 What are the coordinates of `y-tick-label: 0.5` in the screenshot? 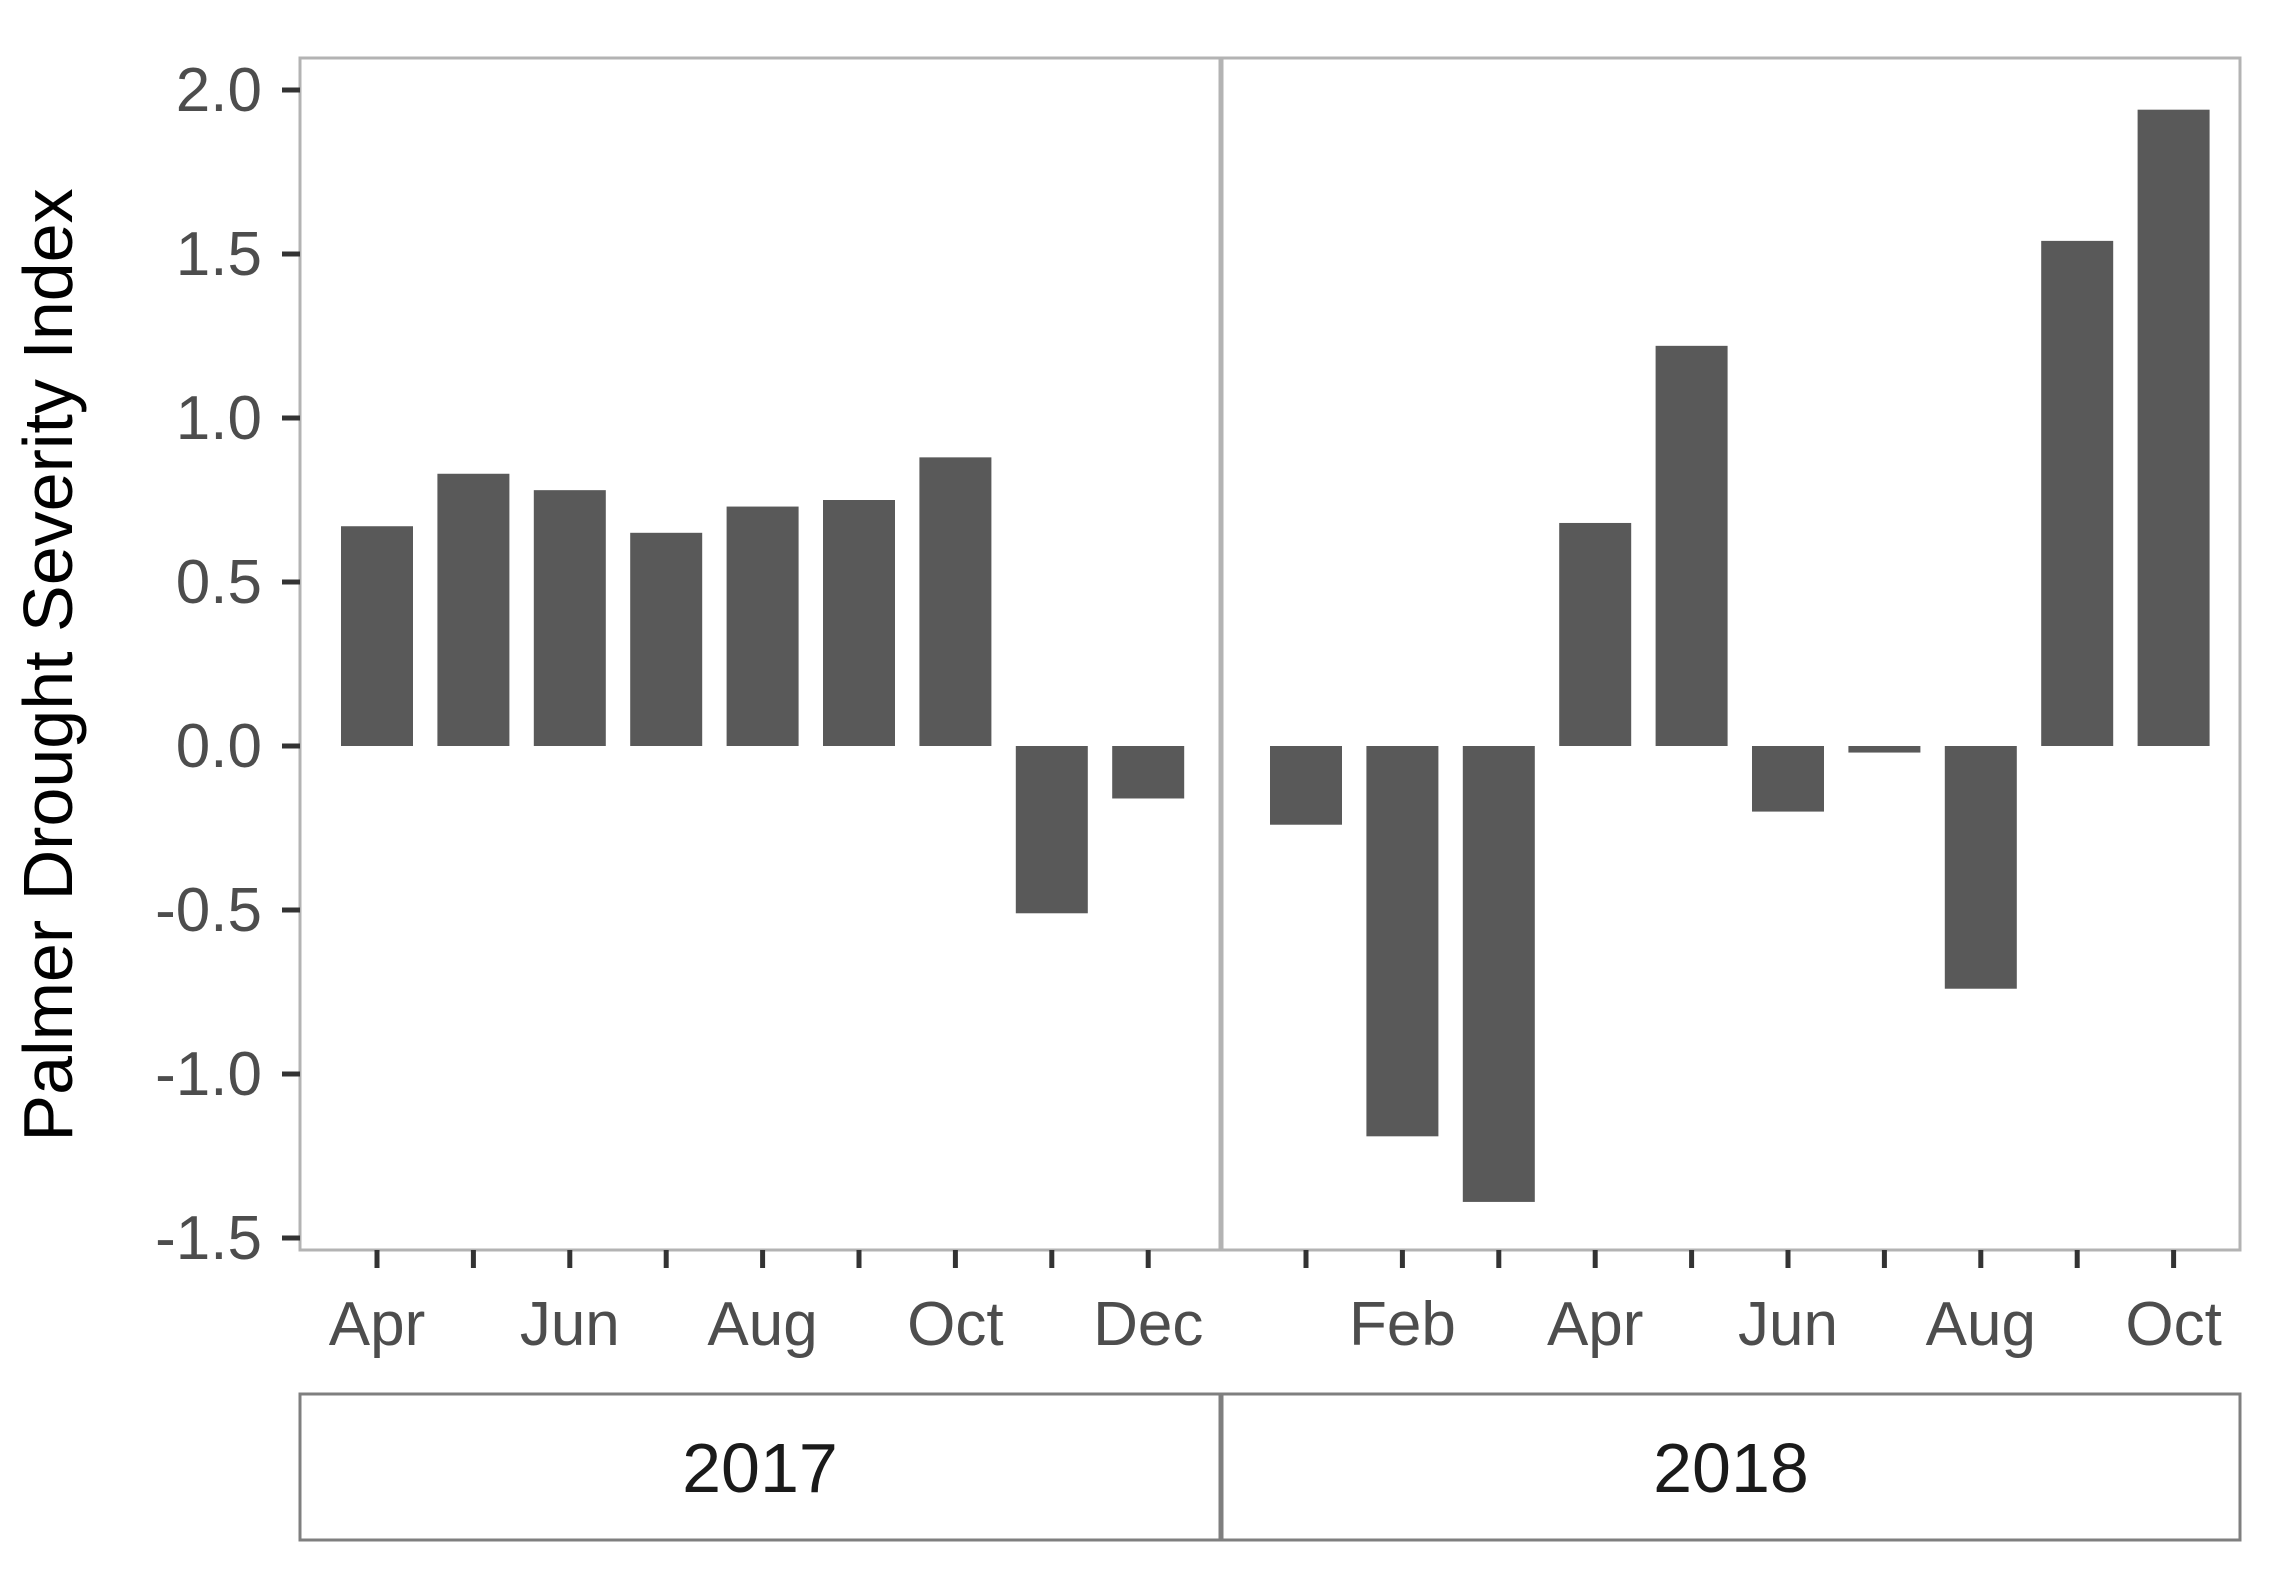 It's located at (219, 582).